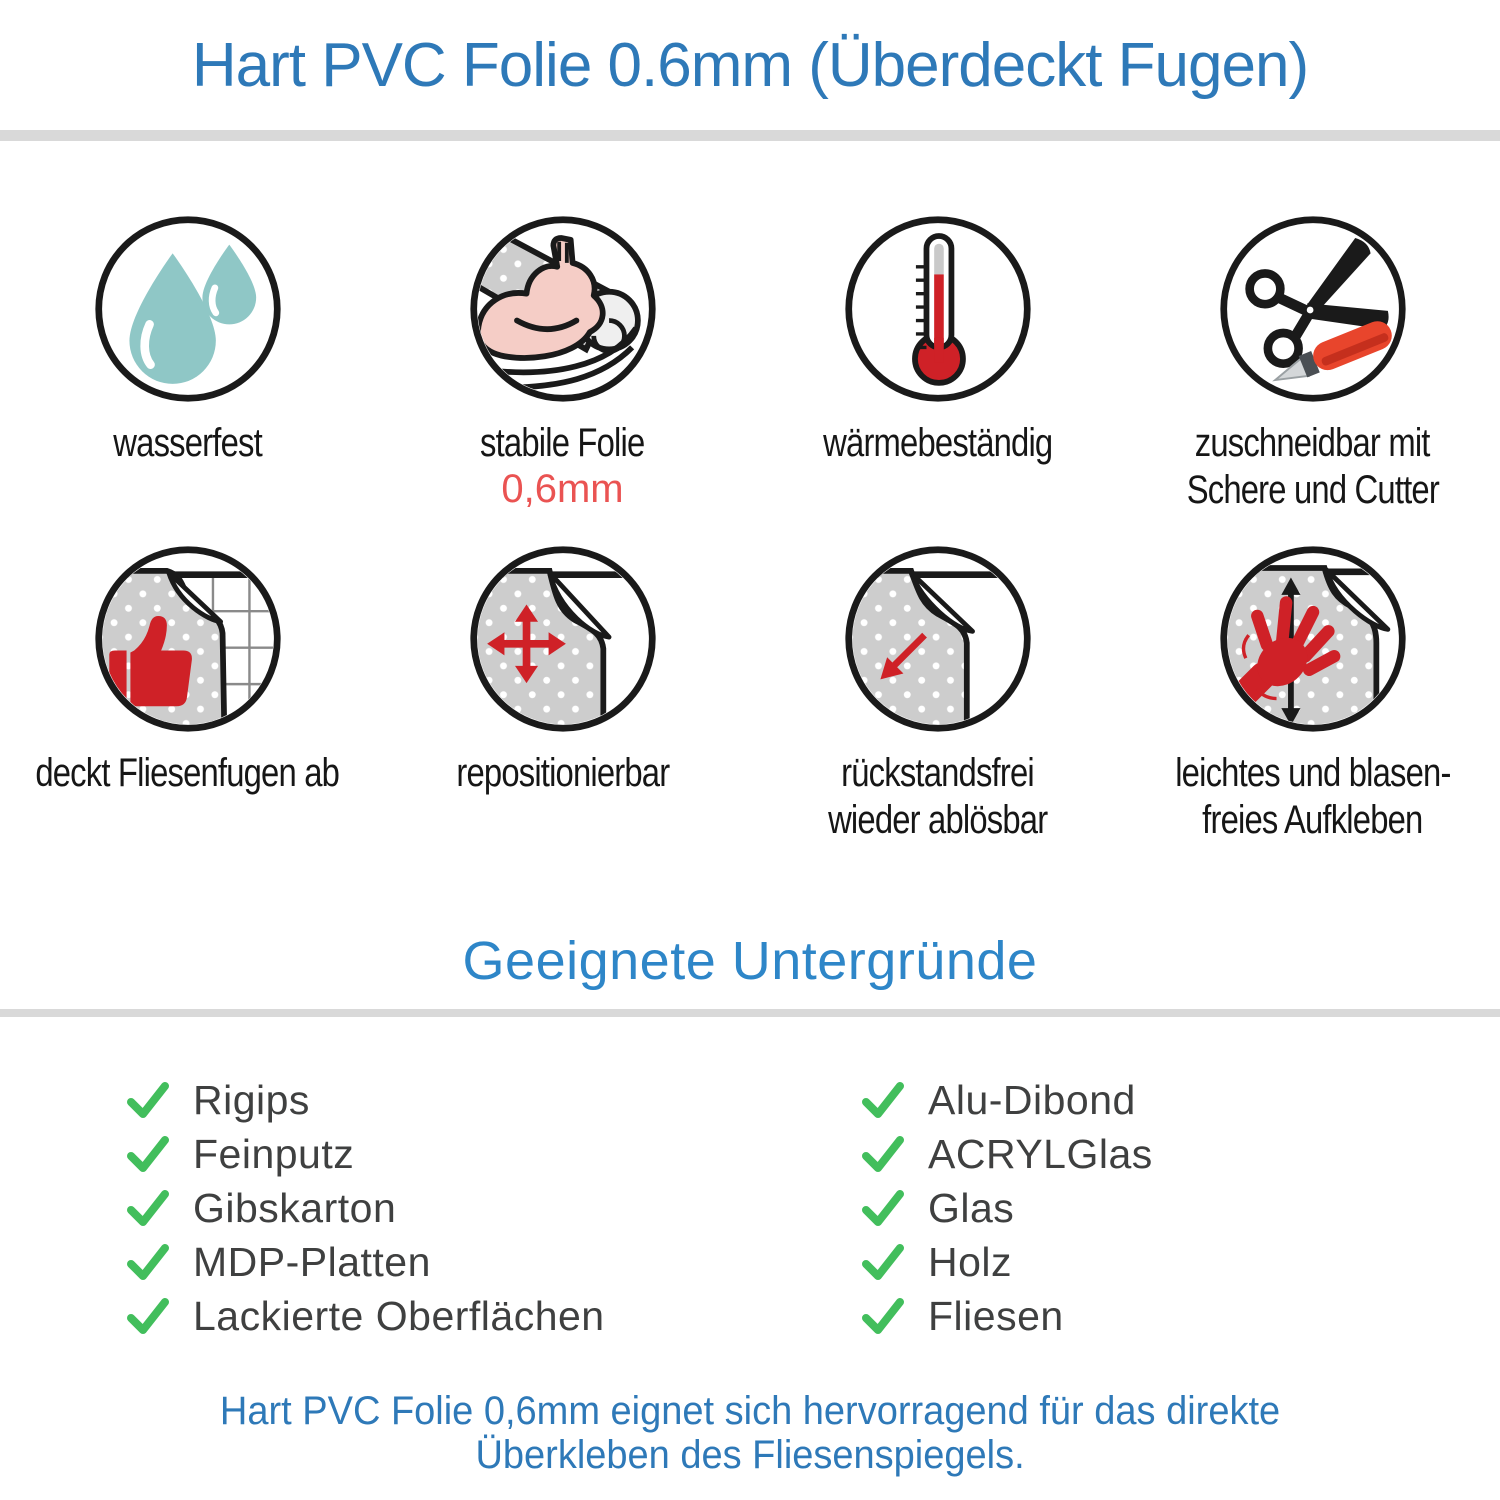 The width and height of the screenshot is (1500, 1500). Describe the element at coordinates (295, 1207) in the screenshot. I see `substrate-label: Gibskarton` at that location.